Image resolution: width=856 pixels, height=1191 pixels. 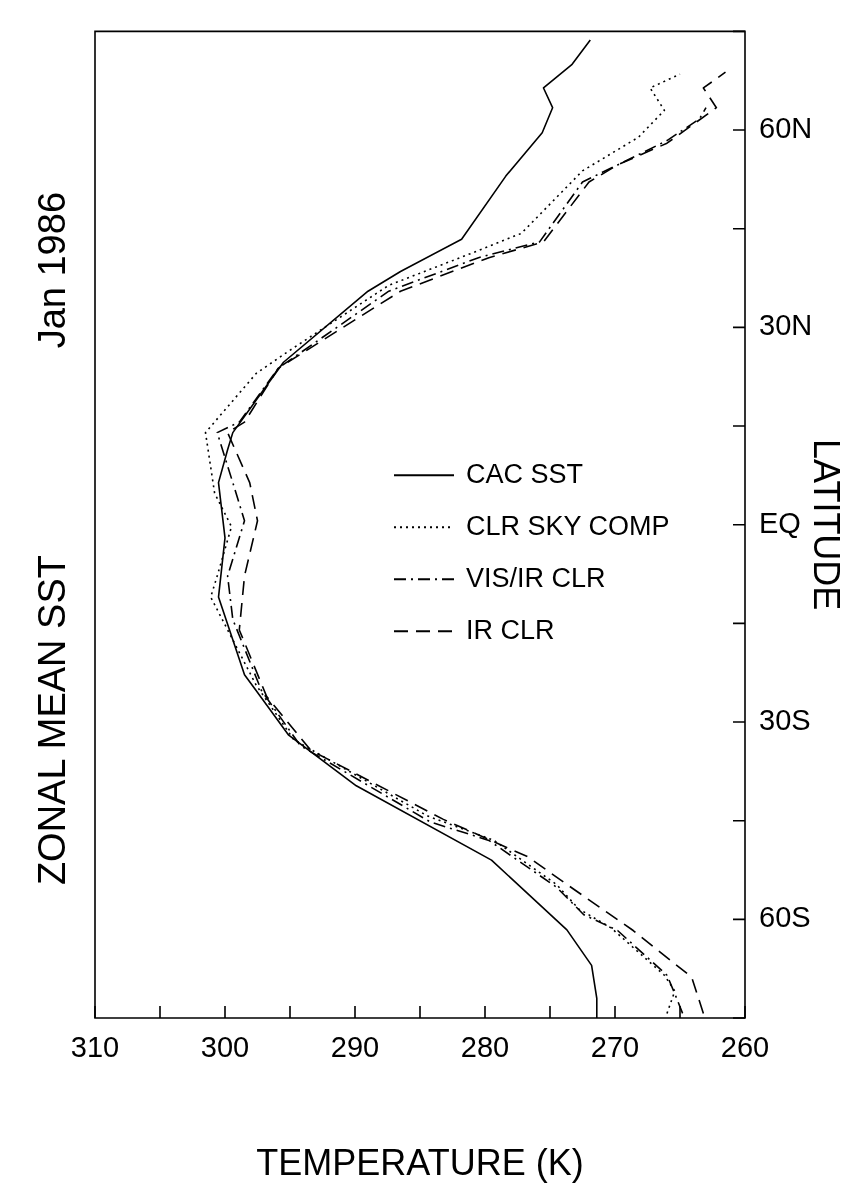 I want to click on x-tick-label: 300, so click(x=225, y=1047).